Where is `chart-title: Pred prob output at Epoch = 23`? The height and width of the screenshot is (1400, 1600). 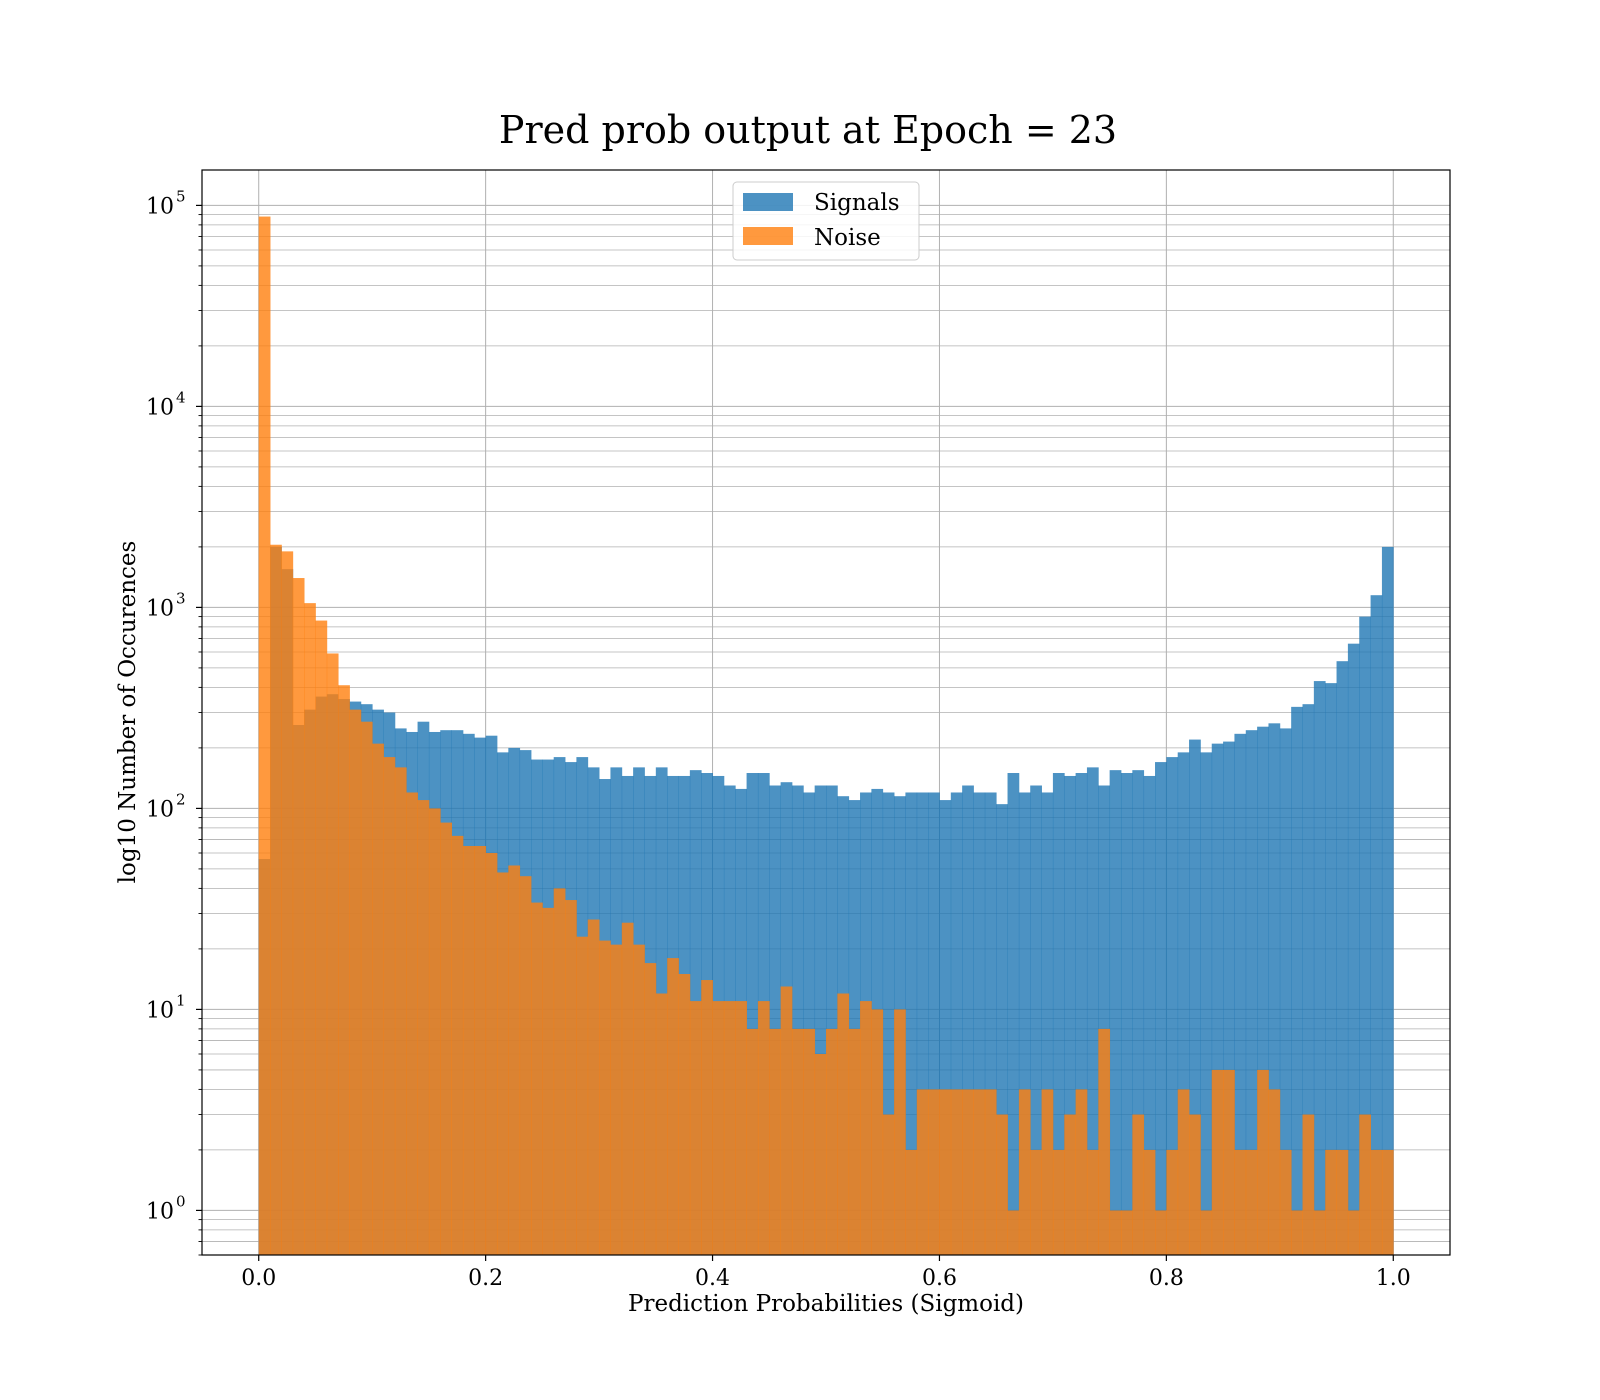 chart-title: Pred prob output at Epoch = 23 is located at coordinates (808, 130).